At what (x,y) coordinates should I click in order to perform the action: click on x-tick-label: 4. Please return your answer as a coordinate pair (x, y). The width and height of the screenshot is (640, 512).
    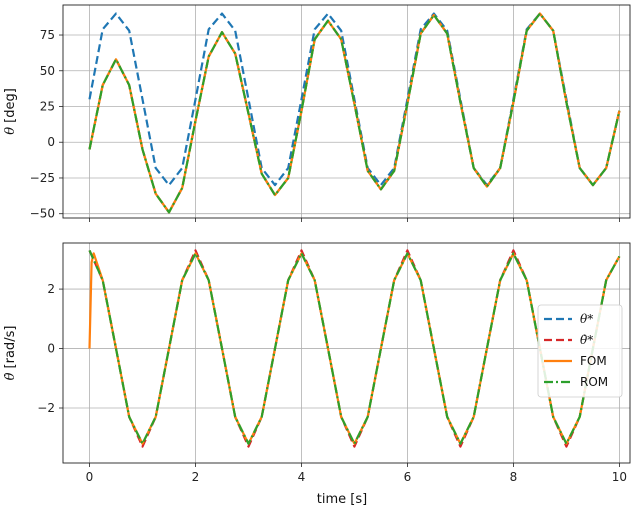
    Looking at the image, I should click on (302, 477).